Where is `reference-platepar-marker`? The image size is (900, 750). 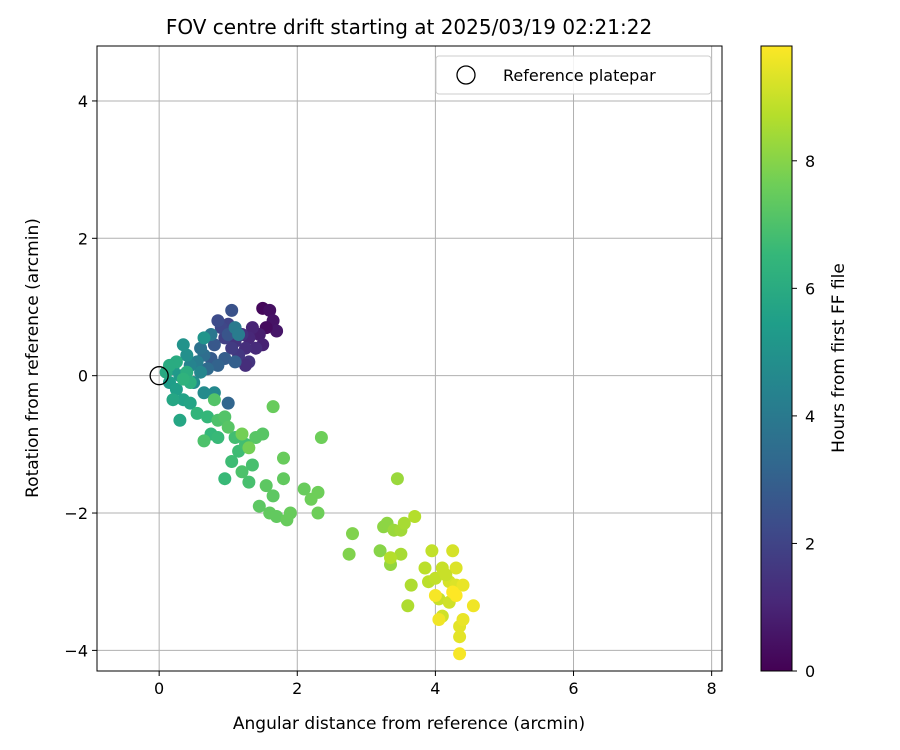
reference-platepar-marker is located at coordinates (159, 376).